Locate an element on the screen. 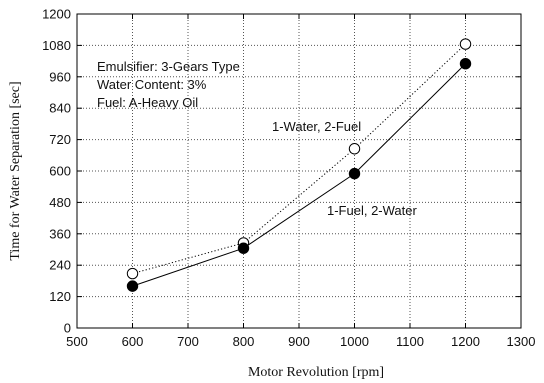 The width and height of the screenshot is (544, 383). y-tick-label: 1200 is located at coordinates (56, 14).